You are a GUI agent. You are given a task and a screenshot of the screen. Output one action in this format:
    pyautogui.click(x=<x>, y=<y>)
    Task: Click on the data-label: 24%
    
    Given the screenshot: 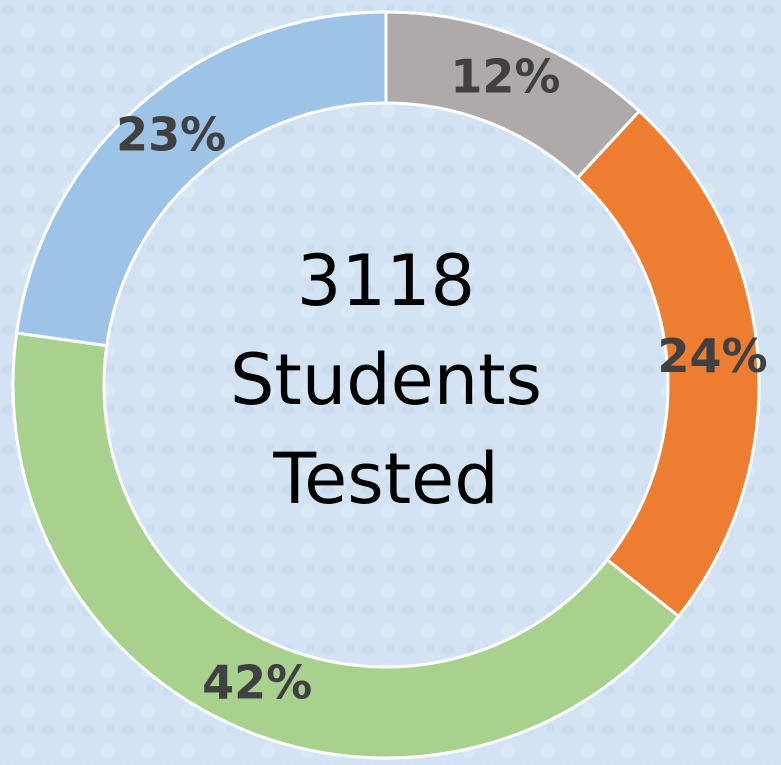 What is the action you would take?
    pyautogui.click(x=712, y=356)
    